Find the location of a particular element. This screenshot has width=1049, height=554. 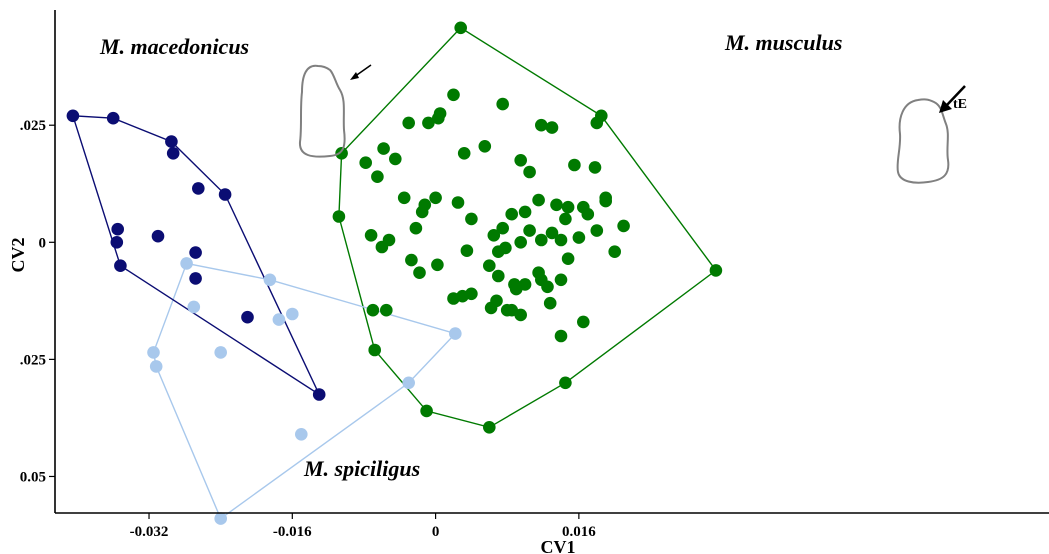

x-tick-label: 0.016 is located at coordinates (579, 532).